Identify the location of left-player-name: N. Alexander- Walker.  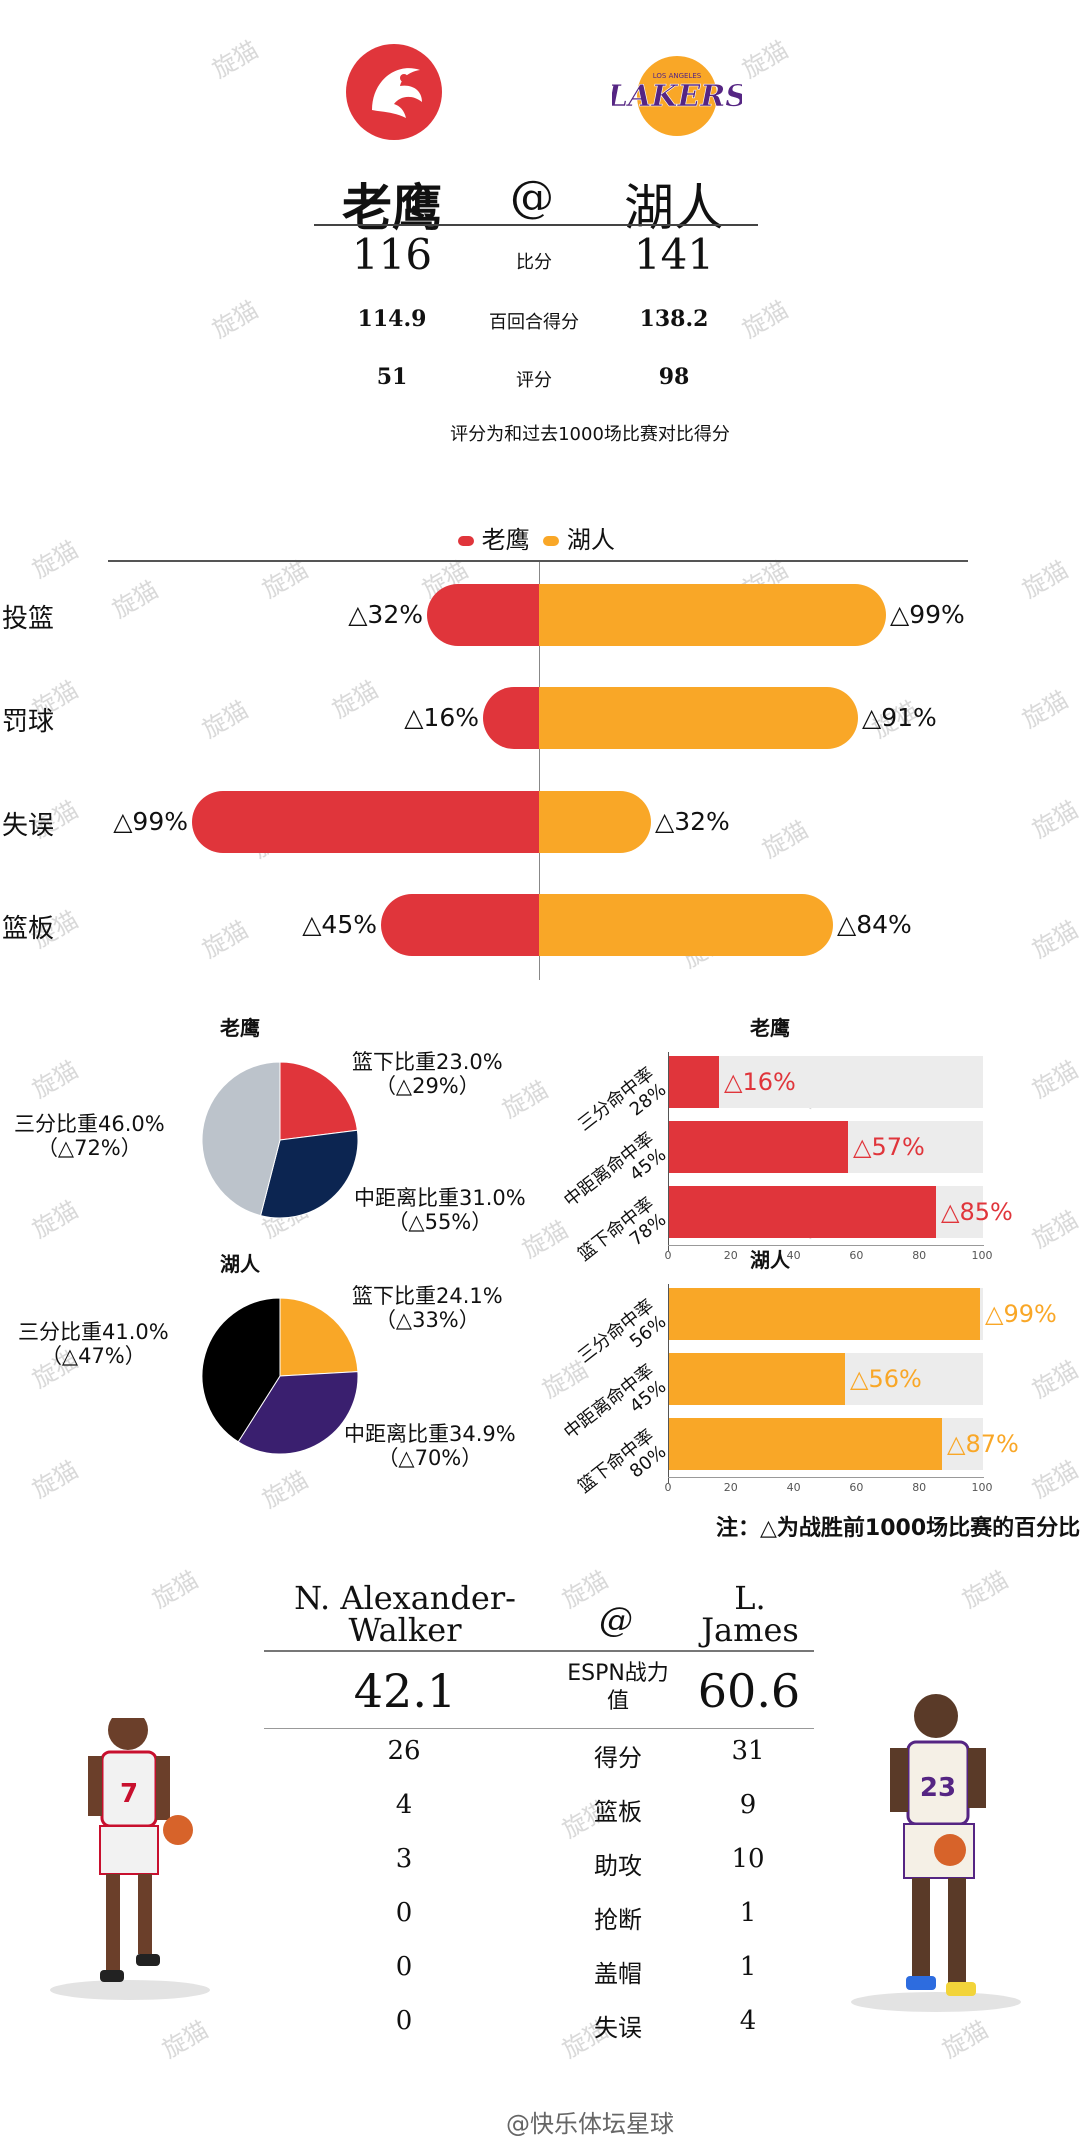
(405, 1614).